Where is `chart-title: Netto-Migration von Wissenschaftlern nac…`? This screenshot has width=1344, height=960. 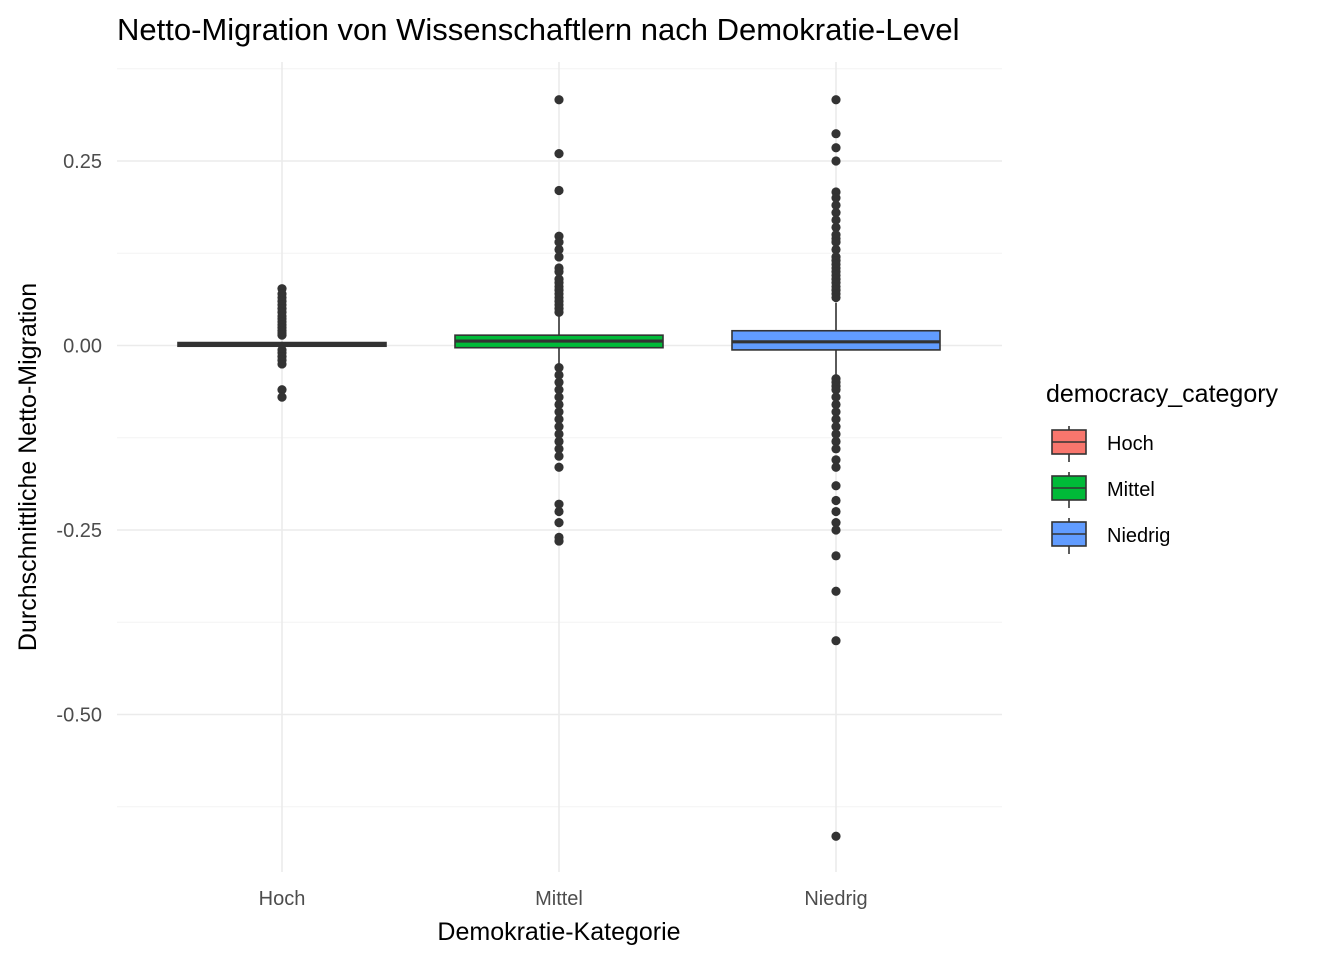 chart-title: Netto-Migration von Wissenschaftlern nac… is located at coordinates (538, 29).